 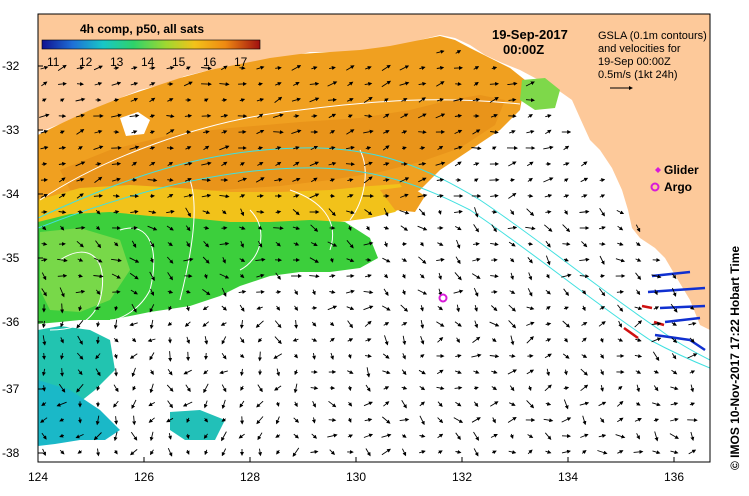 I want to click on y-tick-label: -37, so click(x=11, y=389).